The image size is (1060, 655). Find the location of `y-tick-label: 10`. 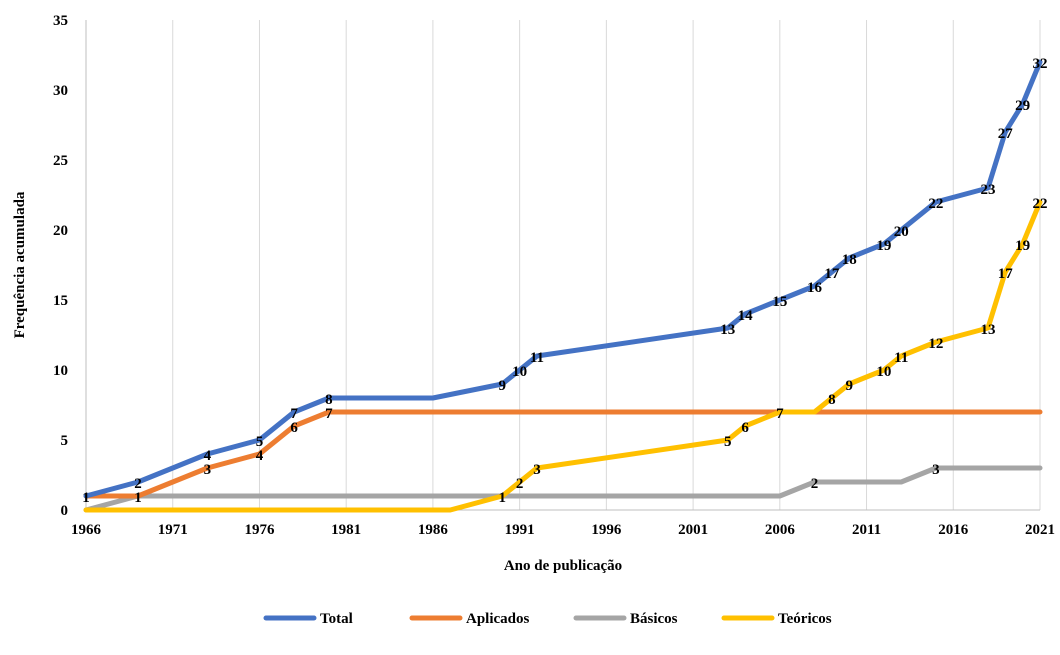

y-tick-label: 10 is located at coordinates (60, 371).